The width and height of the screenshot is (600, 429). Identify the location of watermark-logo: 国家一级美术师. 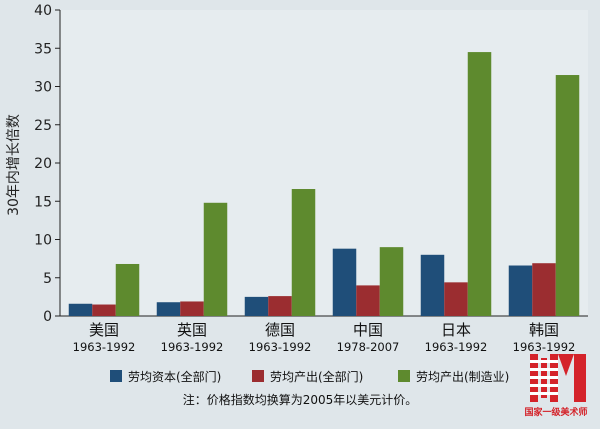
(556, 386).